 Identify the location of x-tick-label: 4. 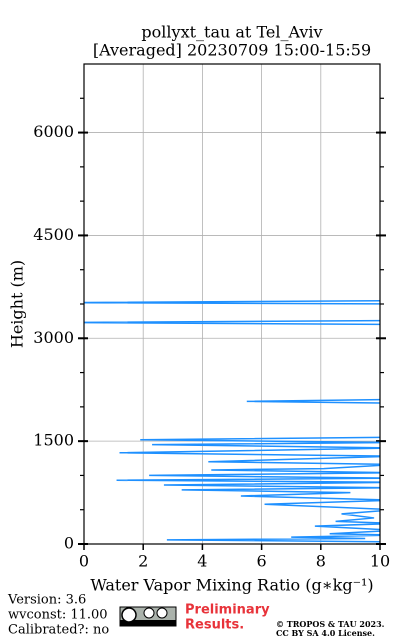
(202, 561).